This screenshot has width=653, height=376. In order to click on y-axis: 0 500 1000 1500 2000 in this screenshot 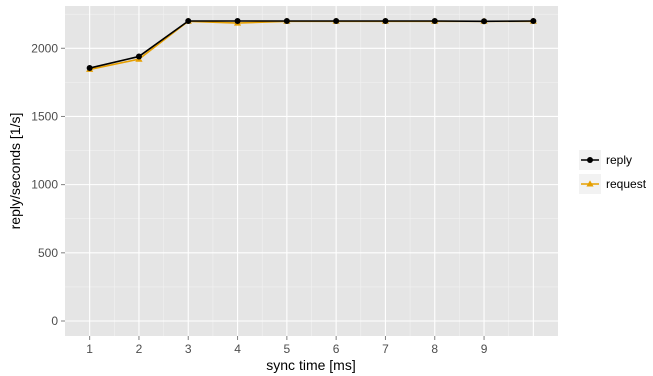, I will do `click(48, 184)`.